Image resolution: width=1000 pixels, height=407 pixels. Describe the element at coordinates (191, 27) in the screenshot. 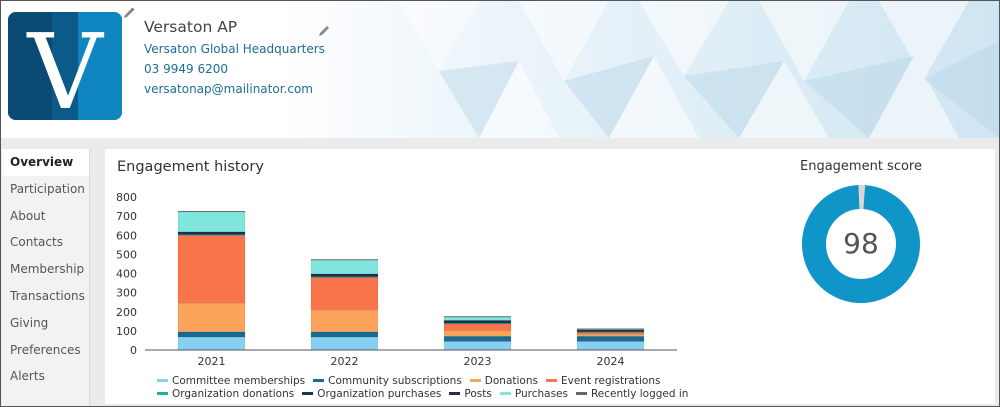

I see `organization-name: Versaton AP` at that location.